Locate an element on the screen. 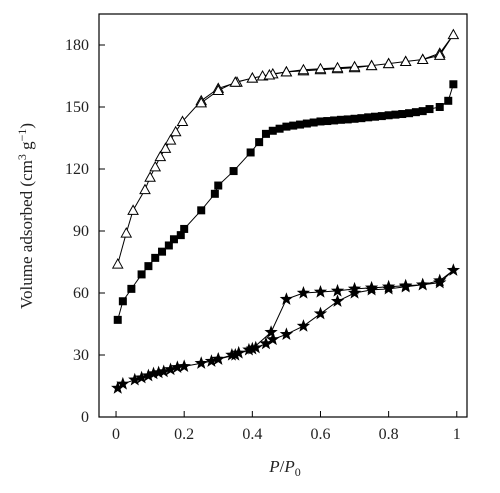 The height and width of the screenshot is (493, 500). y-axis-title: Volume adsorbed (cm3 g−1) is located at coordinates (25, 216).